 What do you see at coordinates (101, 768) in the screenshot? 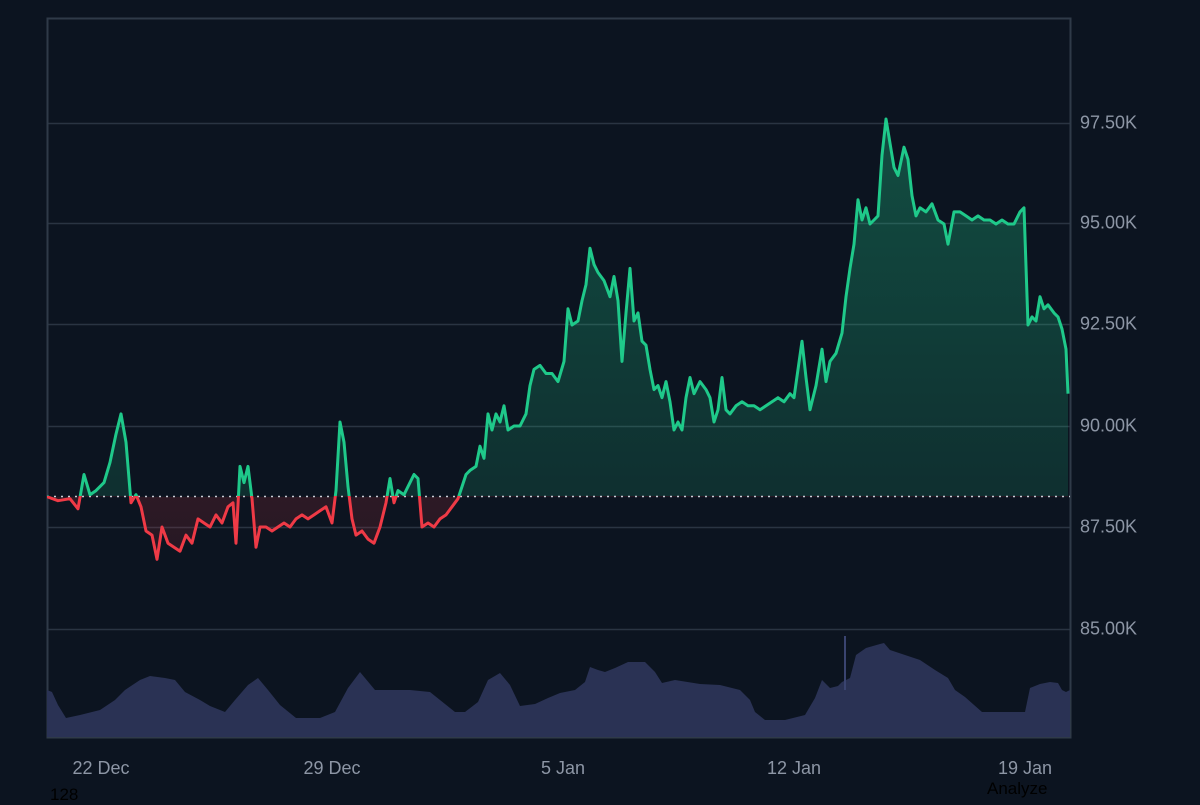
I see `x-axis-label: 22 Dec` at bounding box center [101, 768].